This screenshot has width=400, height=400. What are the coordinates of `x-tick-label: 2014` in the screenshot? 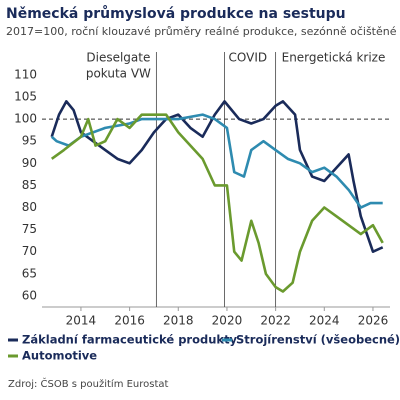 It's located at (81, 321).